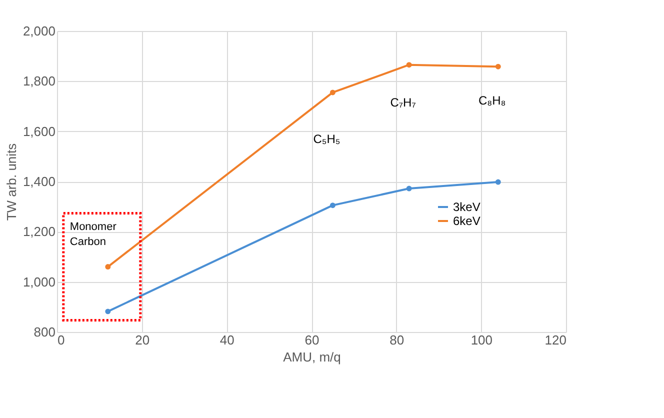  I want to click on y-tick-label: 800, so click(45, 332).